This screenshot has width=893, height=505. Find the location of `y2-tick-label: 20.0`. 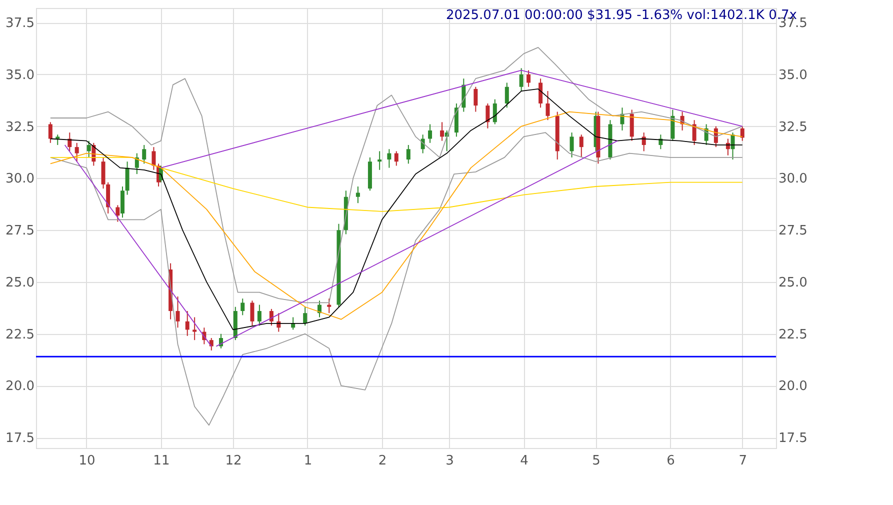

y2-tick-label: 20.0 is located at coordinates (793, 386).